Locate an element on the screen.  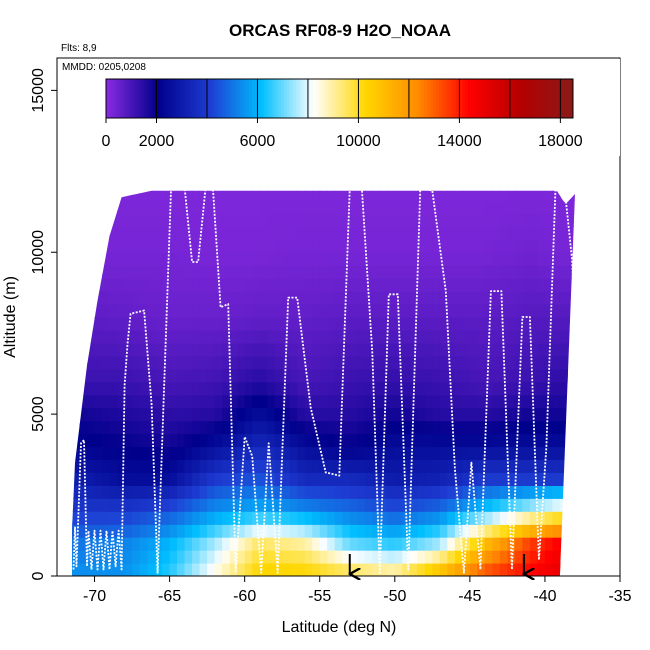
colorbar-tick-label: 18000 is located at coordinates (560, 141).